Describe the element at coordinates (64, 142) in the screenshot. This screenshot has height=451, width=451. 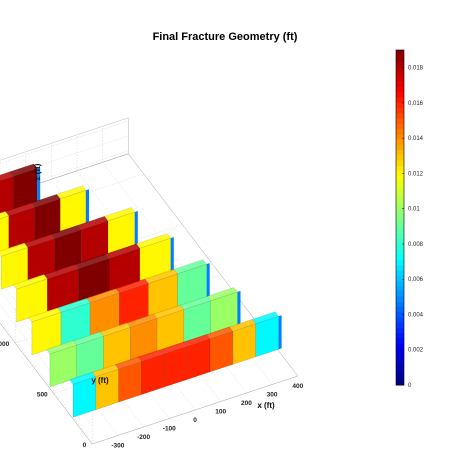
I see `grid-line-zx` at that location.